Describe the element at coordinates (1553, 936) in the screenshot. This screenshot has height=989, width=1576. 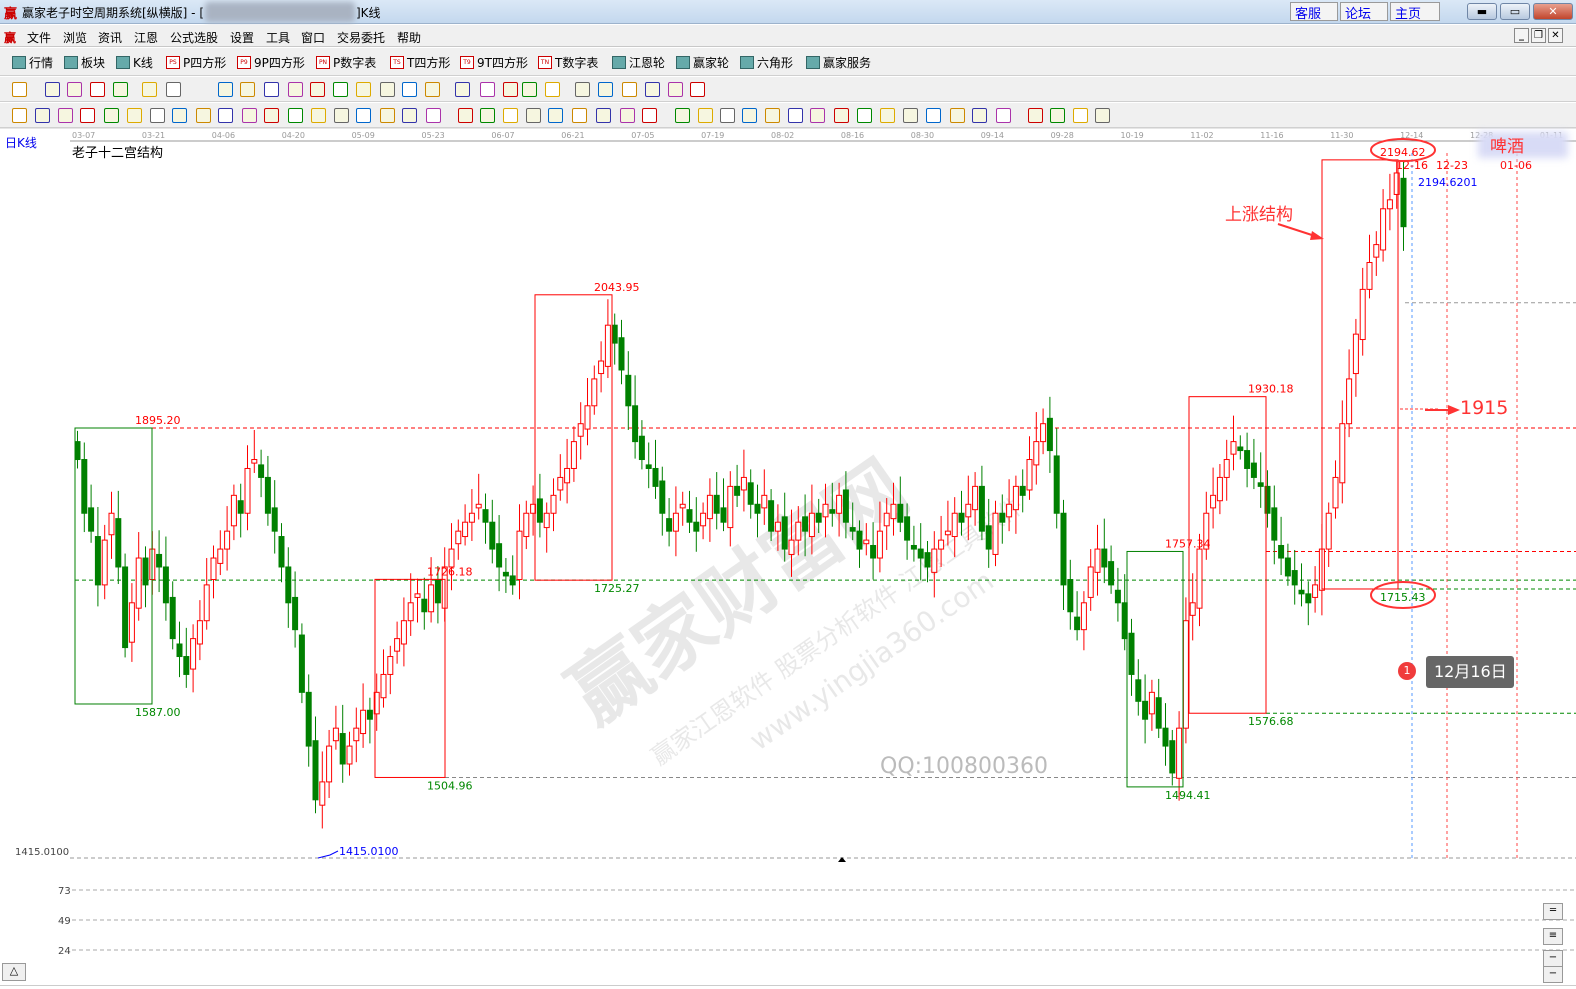
I see `zoom-fit-button: ≡` at that location.